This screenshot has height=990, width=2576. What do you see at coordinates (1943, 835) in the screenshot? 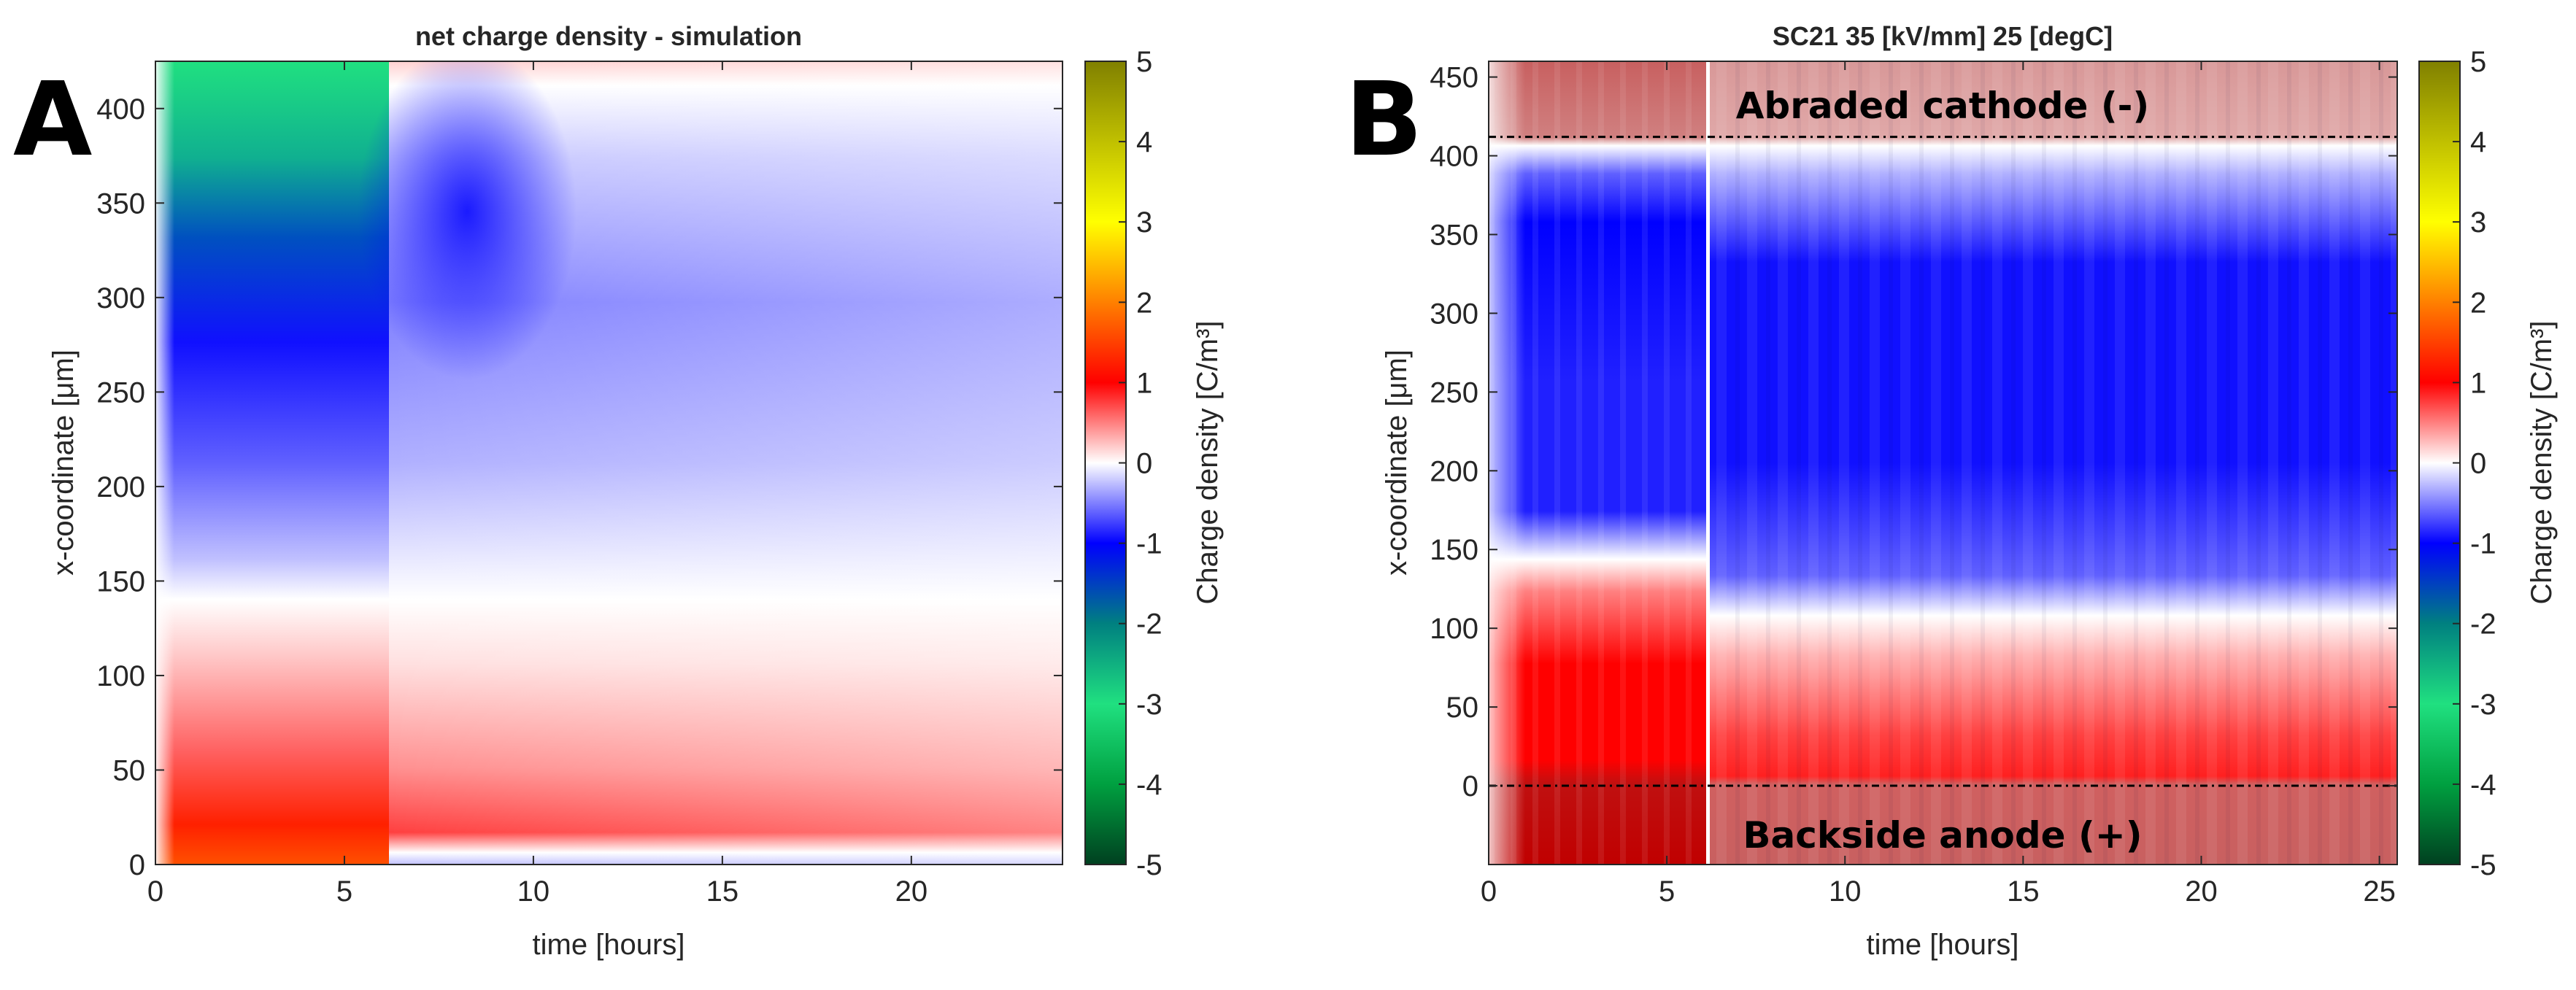
I see `anode-annotation: Backside anode (+)` at bounding box center [1943, 835].